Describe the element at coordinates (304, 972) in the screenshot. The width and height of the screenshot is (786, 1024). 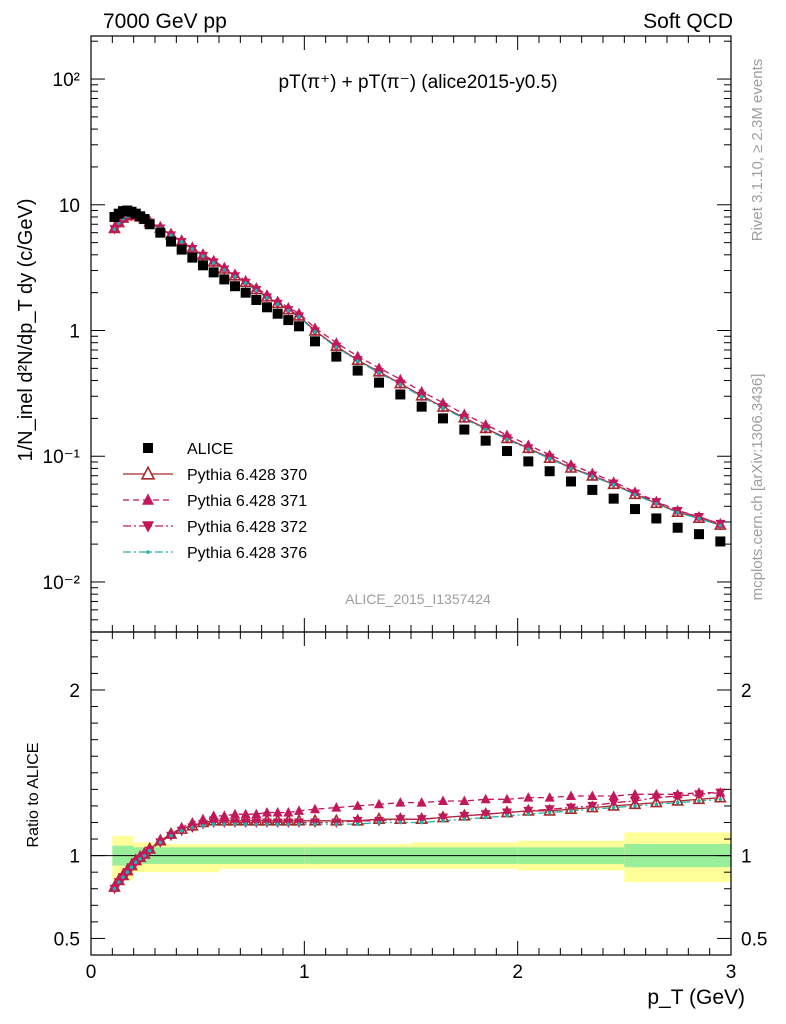
I see `x-tick-label-1: 1` at that location.